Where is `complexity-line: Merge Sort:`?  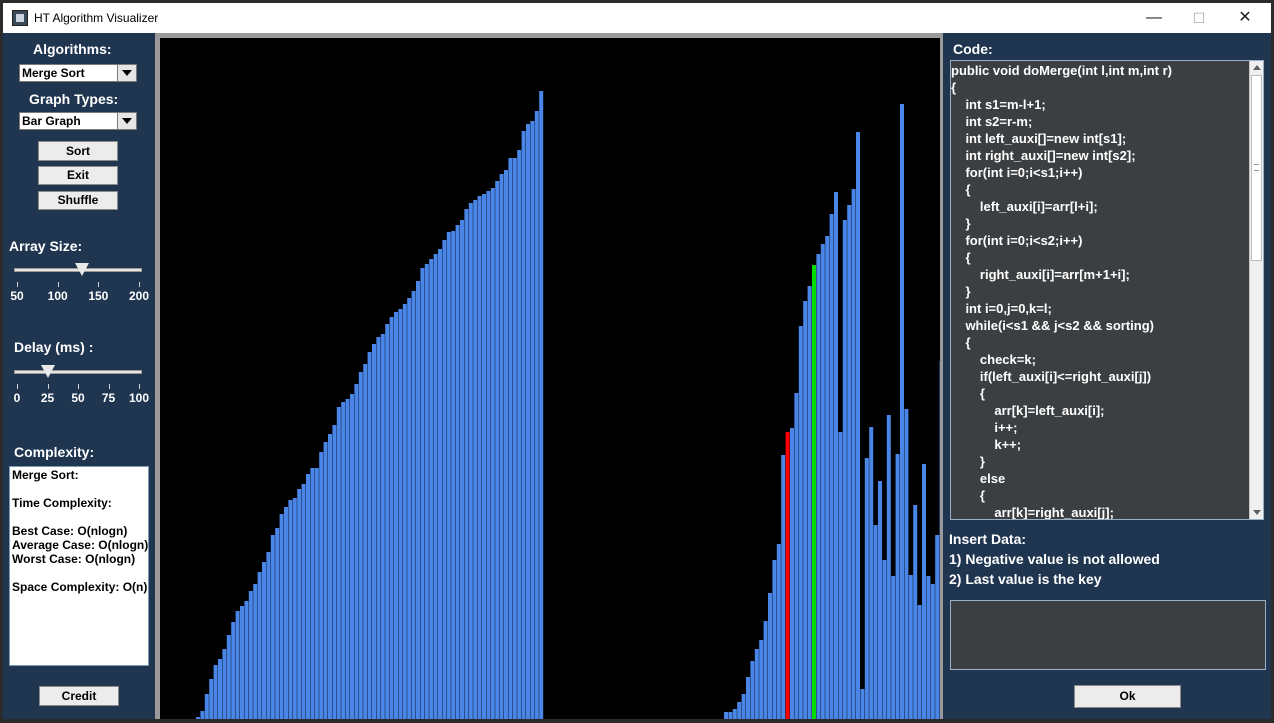
complexity-line: Merge Sort: is located at coordinates (45, 475).